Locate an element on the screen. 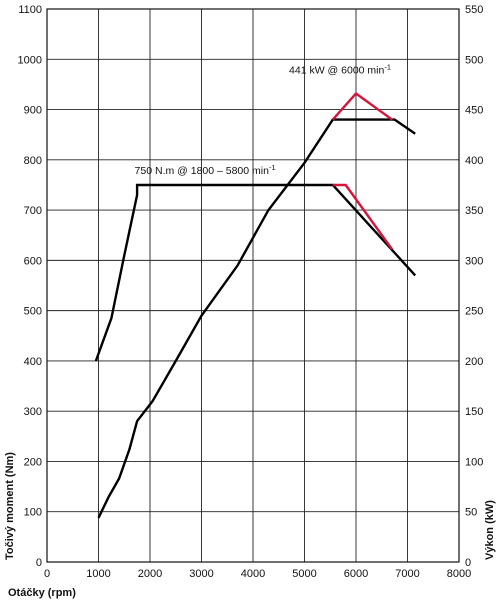 The width and height of the screenshot is (499, 600). torque-overboost-curve is located at coordinates (363, 217).